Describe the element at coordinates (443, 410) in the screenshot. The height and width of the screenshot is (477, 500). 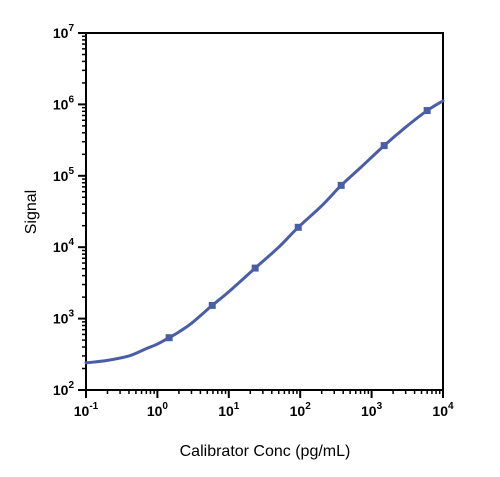
I see `x-tick-label: 10⁴` at that location.